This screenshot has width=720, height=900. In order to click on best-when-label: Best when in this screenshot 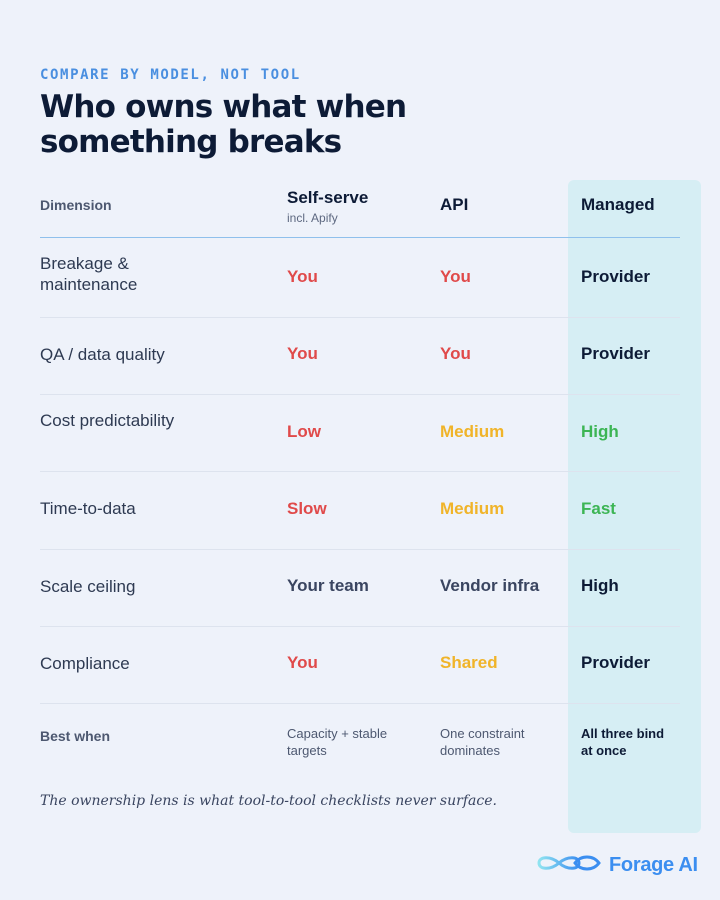, I will do `click(75, 736)`.